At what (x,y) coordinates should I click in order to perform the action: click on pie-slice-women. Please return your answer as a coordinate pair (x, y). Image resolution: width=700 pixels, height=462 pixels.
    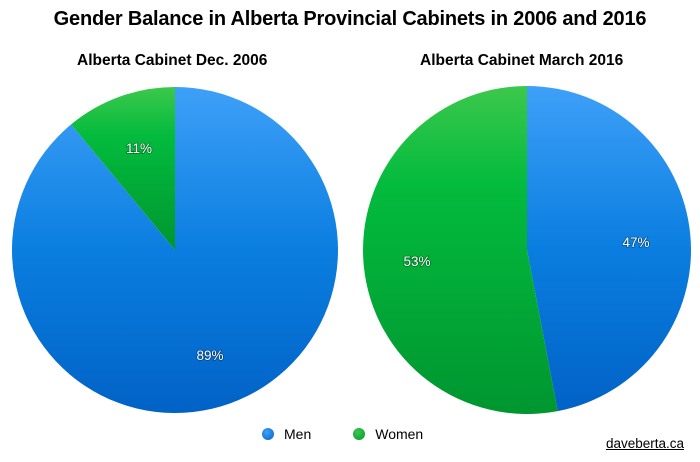
    Looking at the image, I should click on (123, 168).